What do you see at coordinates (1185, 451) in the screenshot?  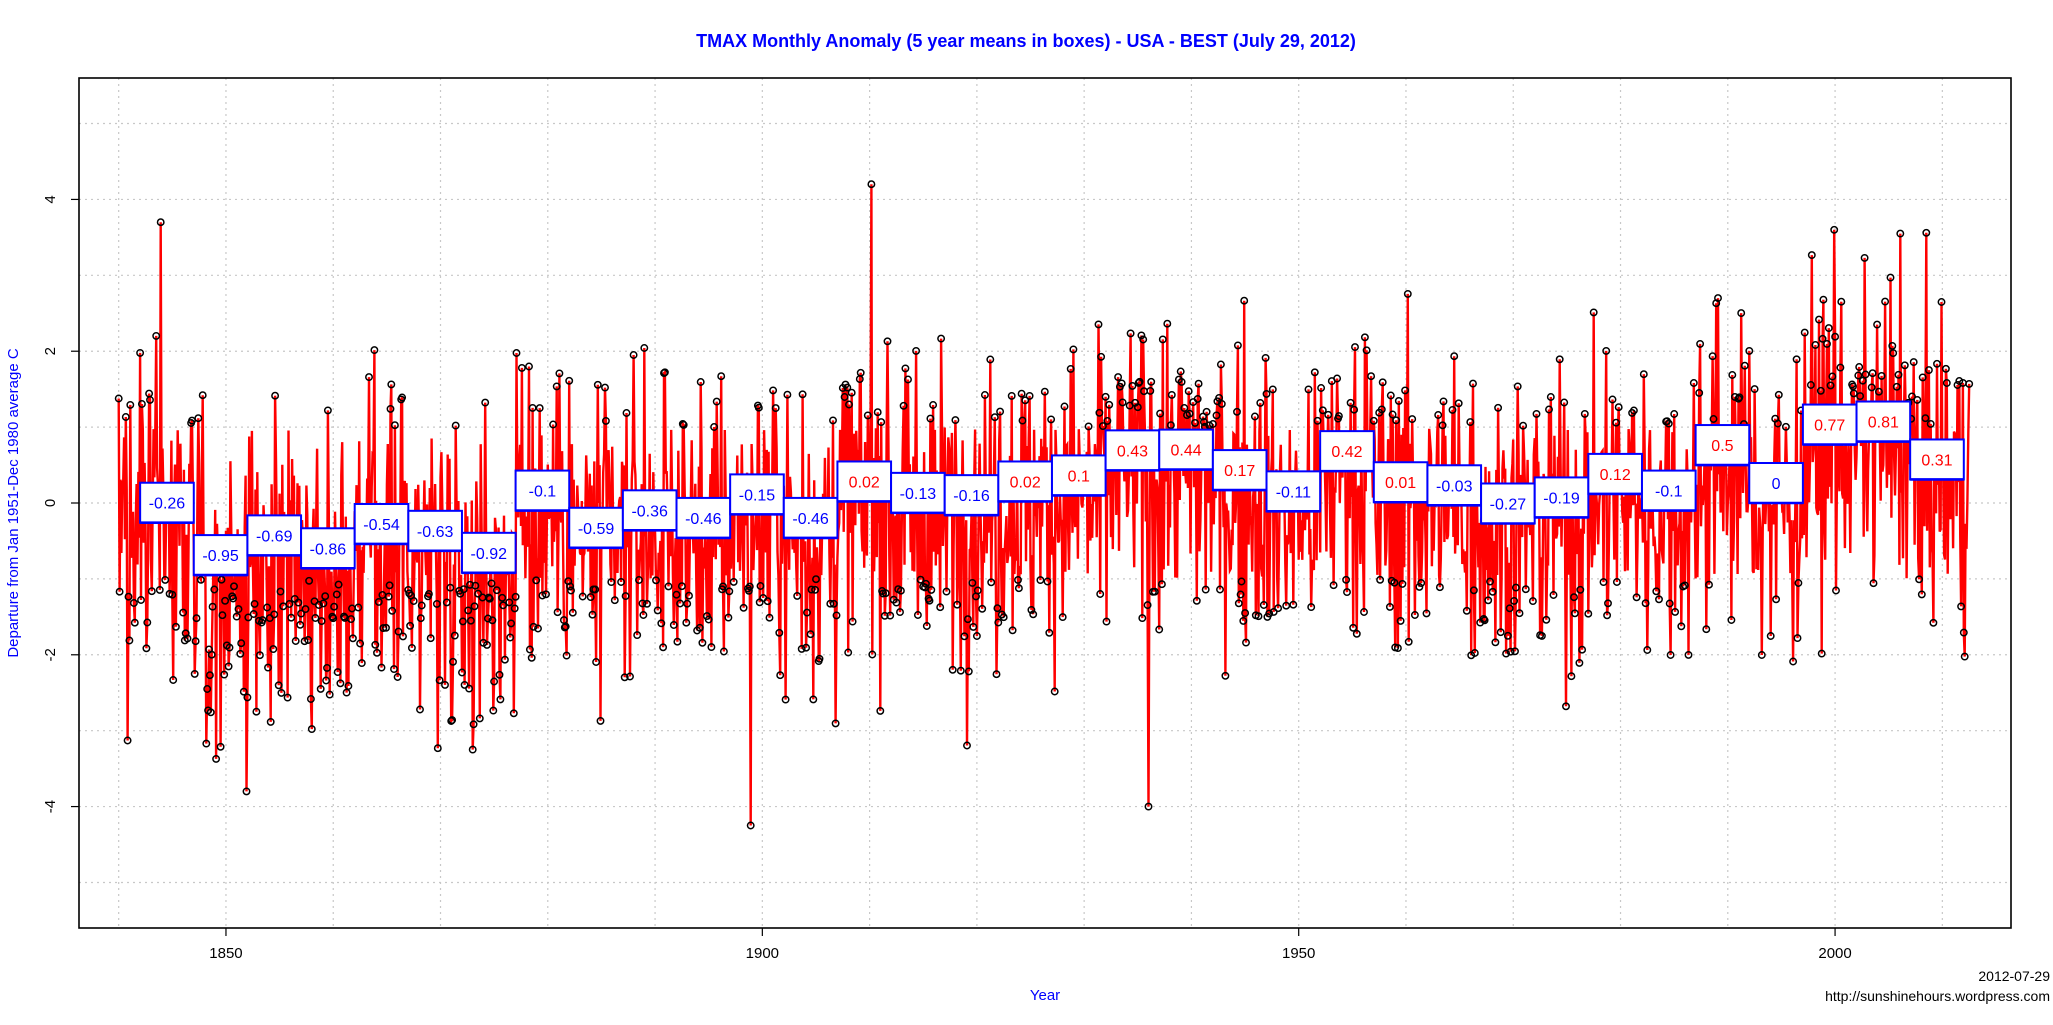 I see `mean-label: 0.44` at bounding box center [1185, 451].